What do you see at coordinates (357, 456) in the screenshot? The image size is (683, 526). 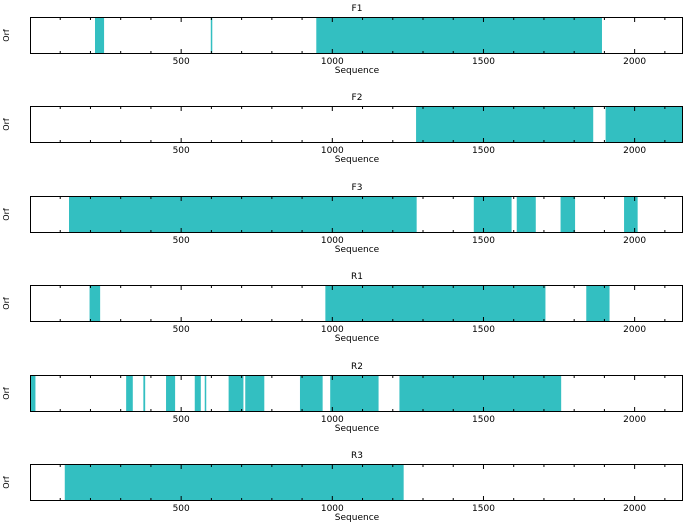 I see `panel-title: R3` at bounding box center [357, 456].